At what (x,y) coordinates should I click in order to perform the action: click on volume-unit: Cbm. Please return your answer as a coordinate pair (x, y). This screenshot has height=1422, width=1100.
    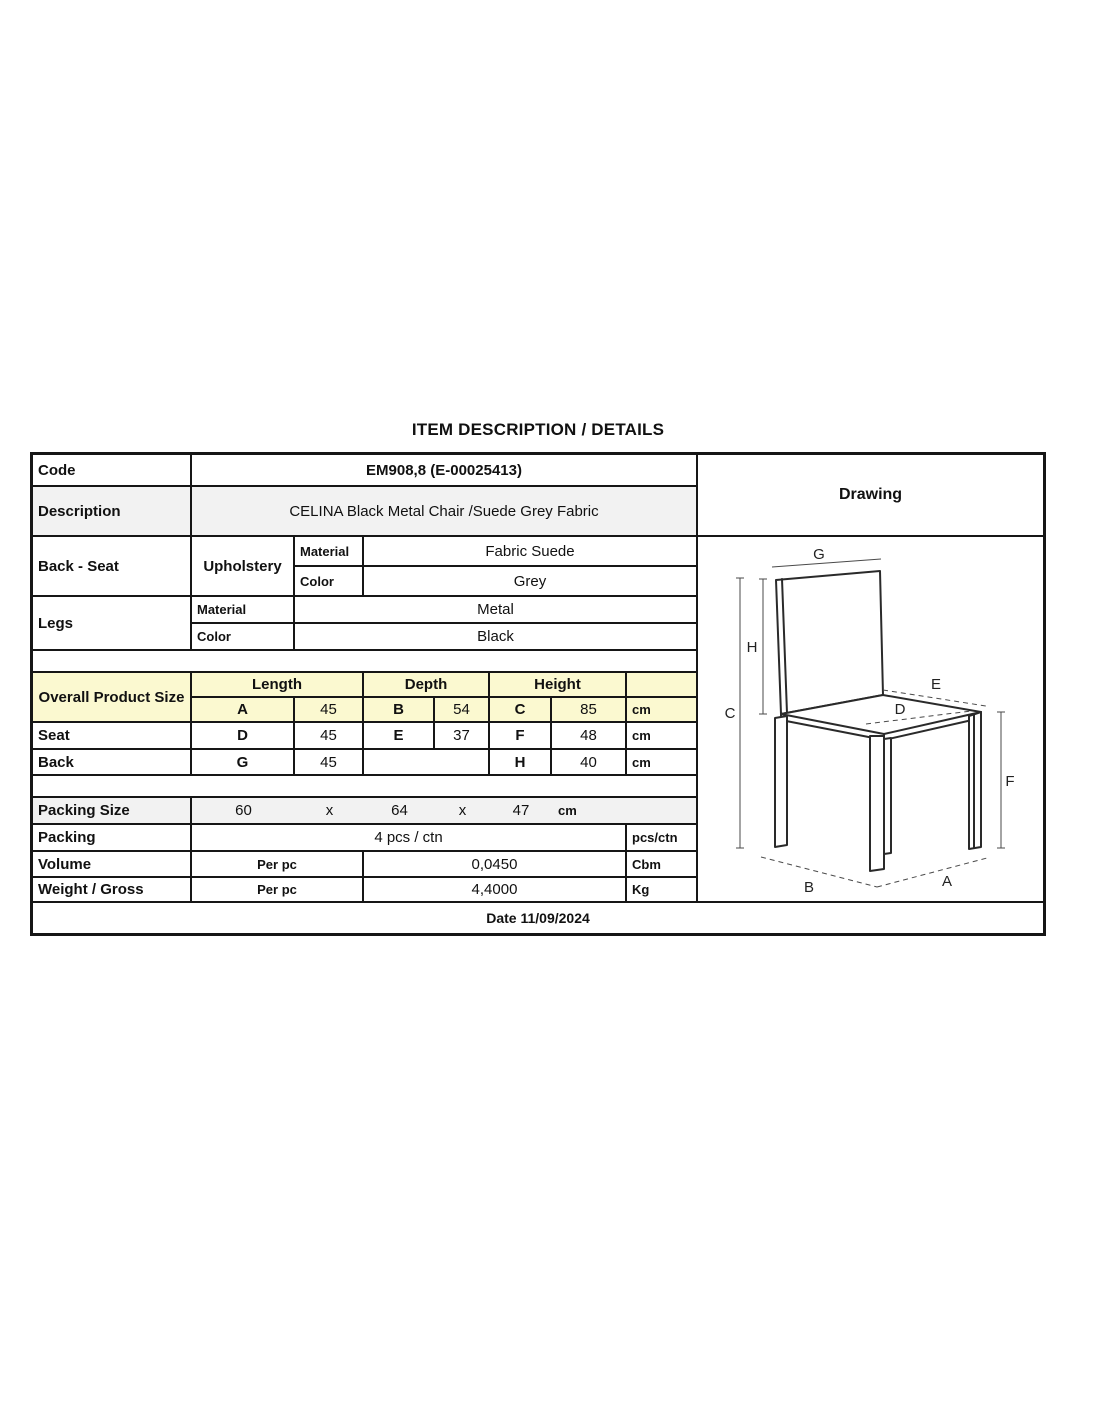
    Looking at the image, I should click on (646, 864).